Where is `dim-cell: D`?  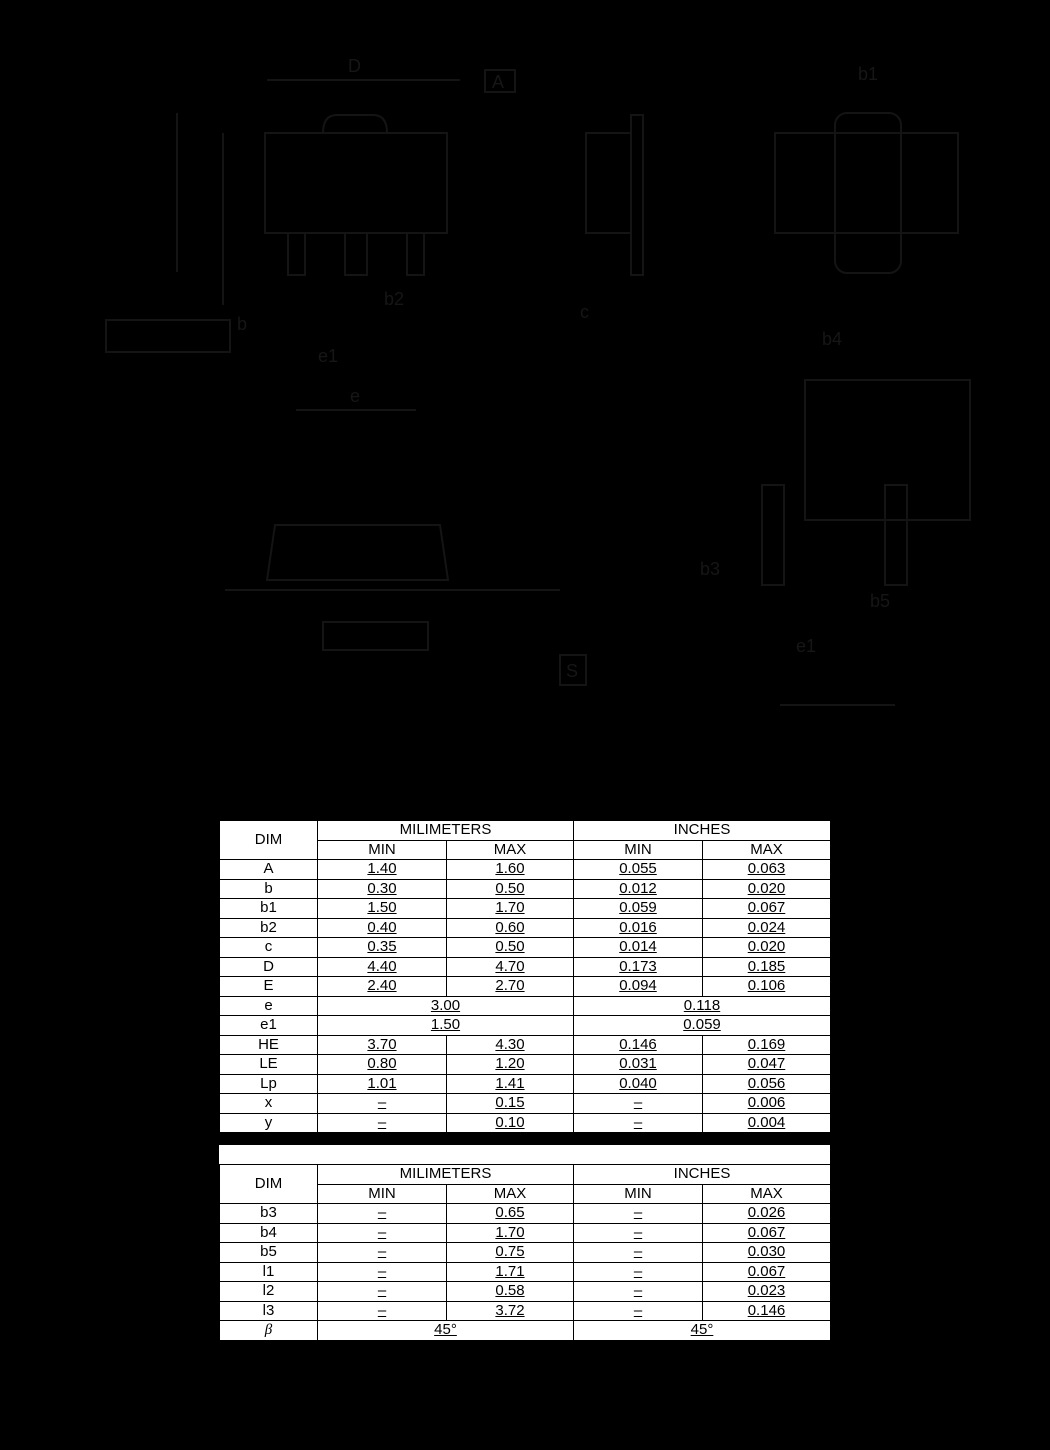 dim-cell: D is located at coordinates (268, 966).